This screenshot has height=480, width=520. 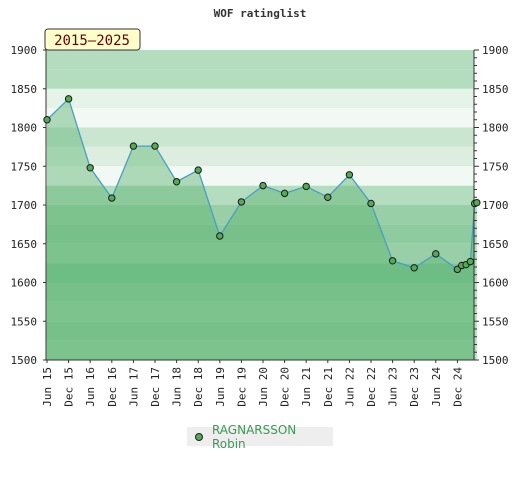 I want to click on y-tick-label-right: 1850, so click(x=495, y=89).